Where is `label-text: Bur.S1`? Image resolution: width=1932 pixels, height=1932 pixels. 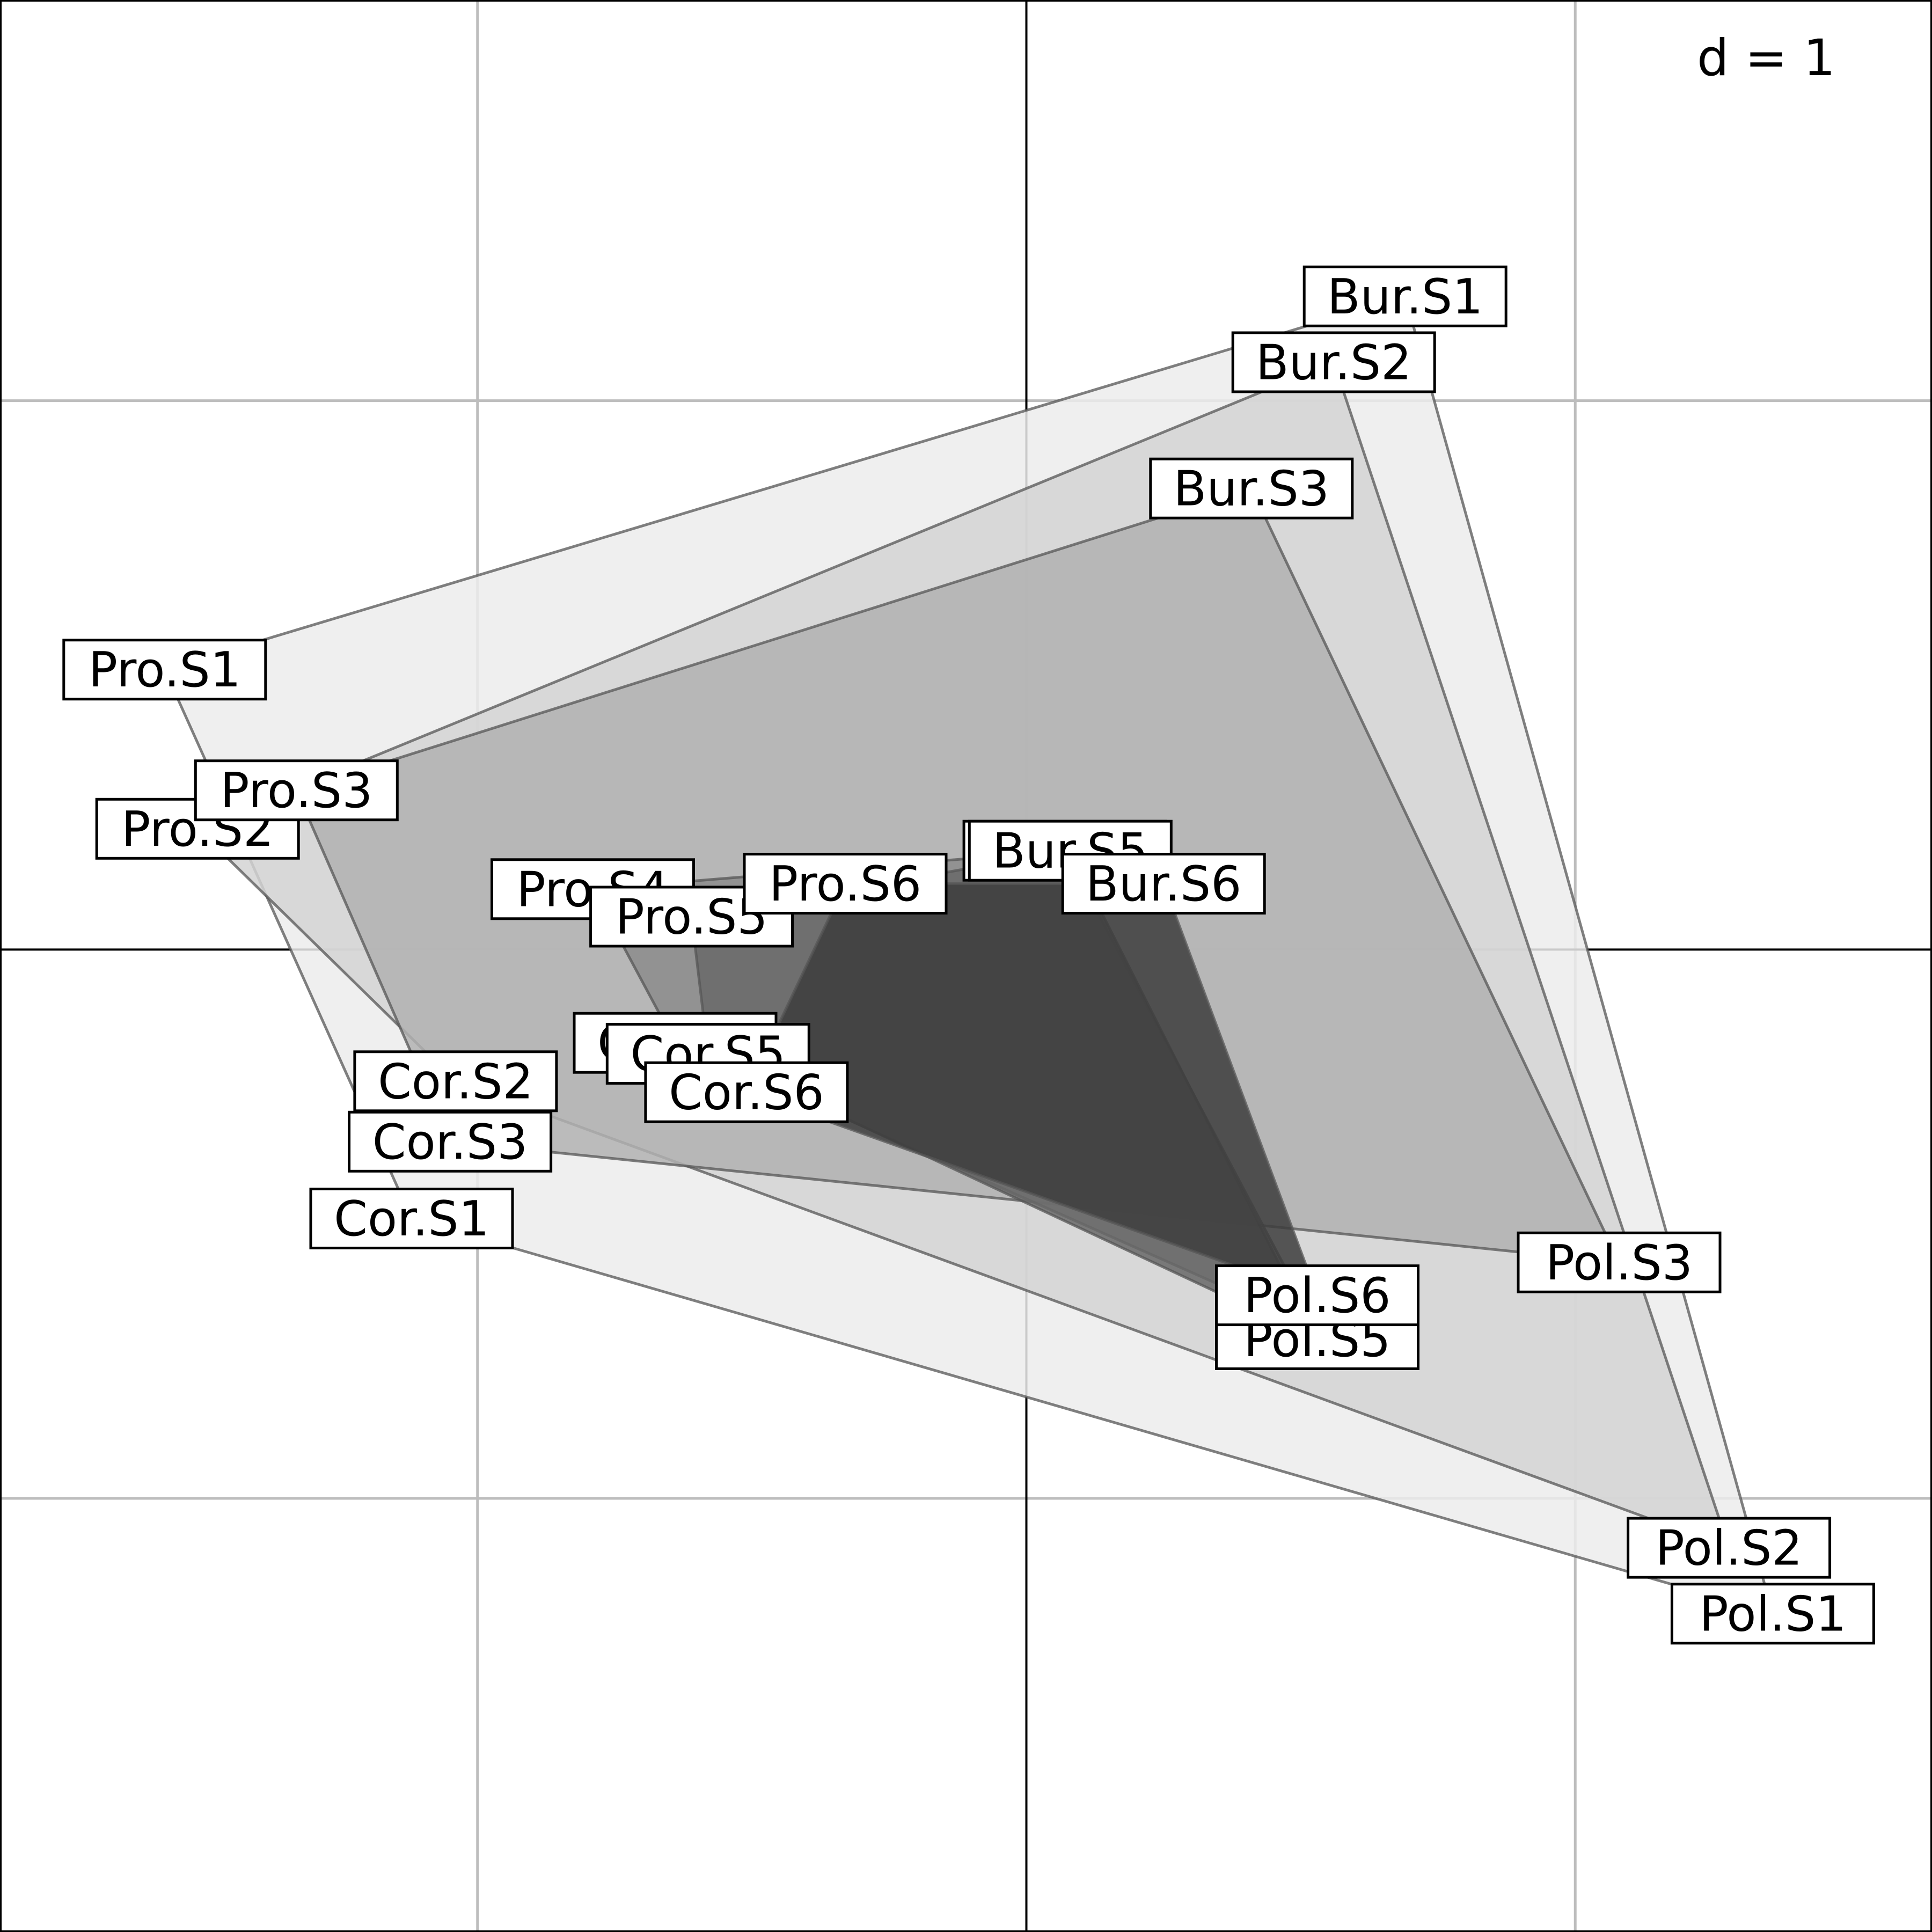
label-text: Bur.S1 is located at coordinates (1405, 297).